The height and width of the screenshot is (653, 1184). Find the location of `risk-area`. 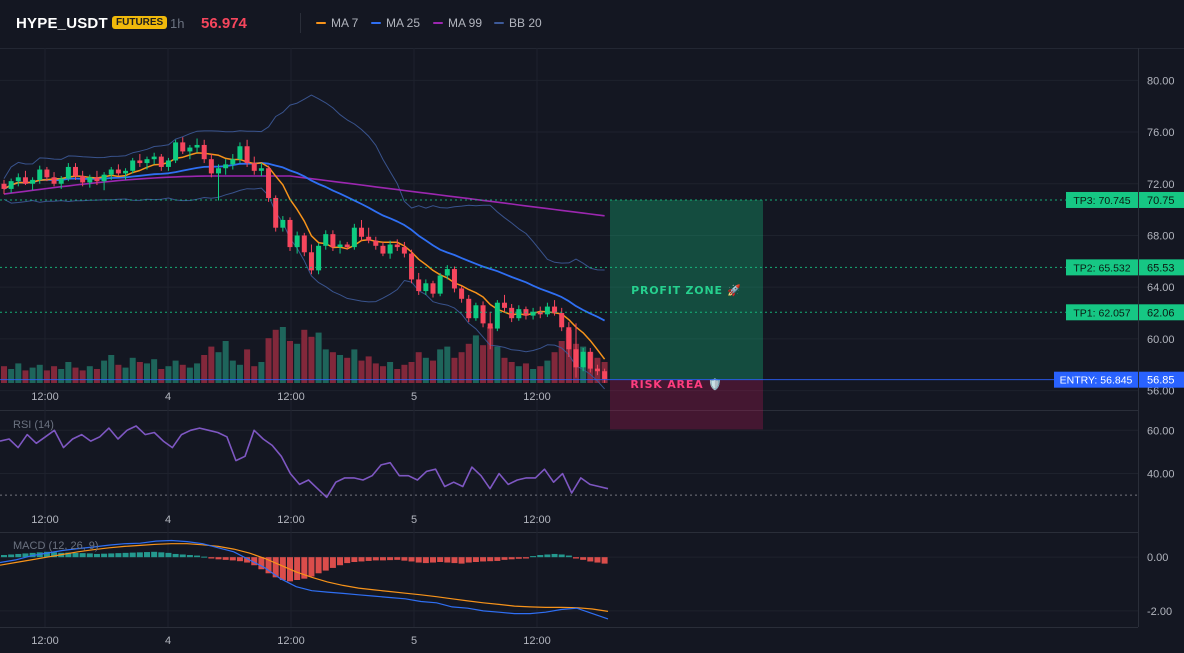

risk-area is located at coordinates (686, 404).